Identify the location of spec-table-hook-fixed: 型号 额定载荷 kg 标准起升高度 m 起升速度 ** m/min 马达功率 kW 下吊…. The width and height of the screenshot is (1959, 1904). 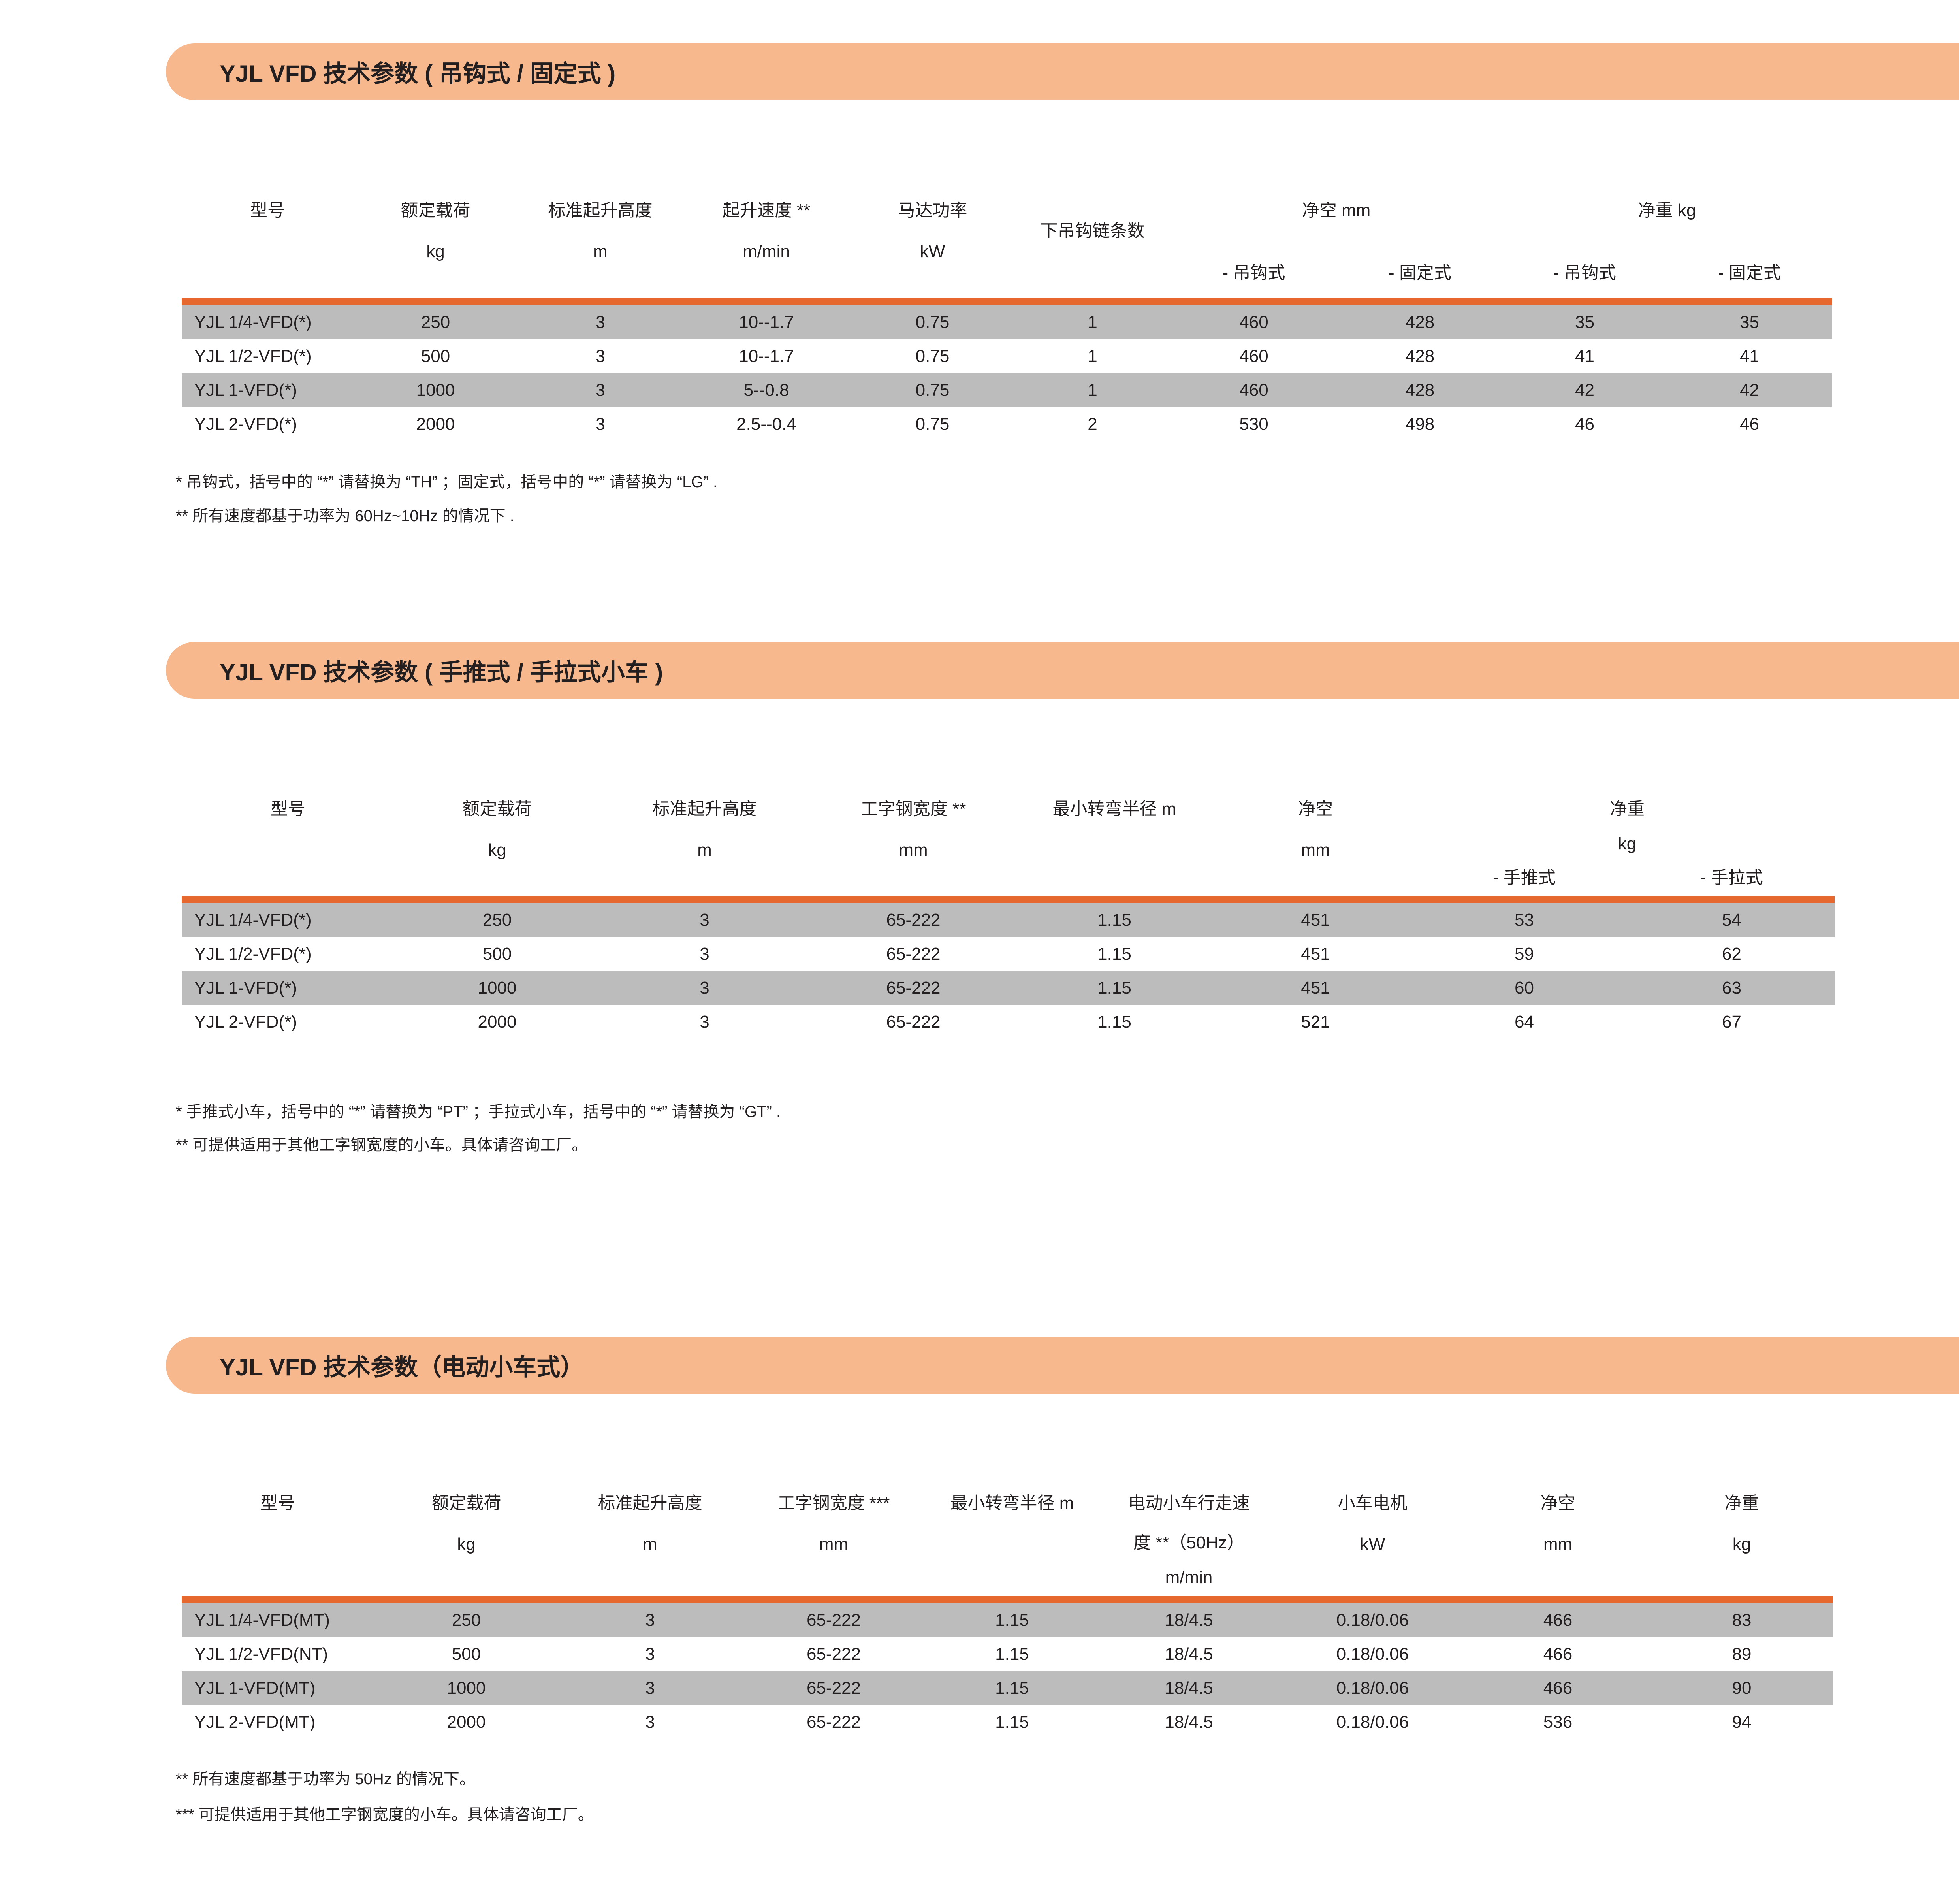
(1007, 312).